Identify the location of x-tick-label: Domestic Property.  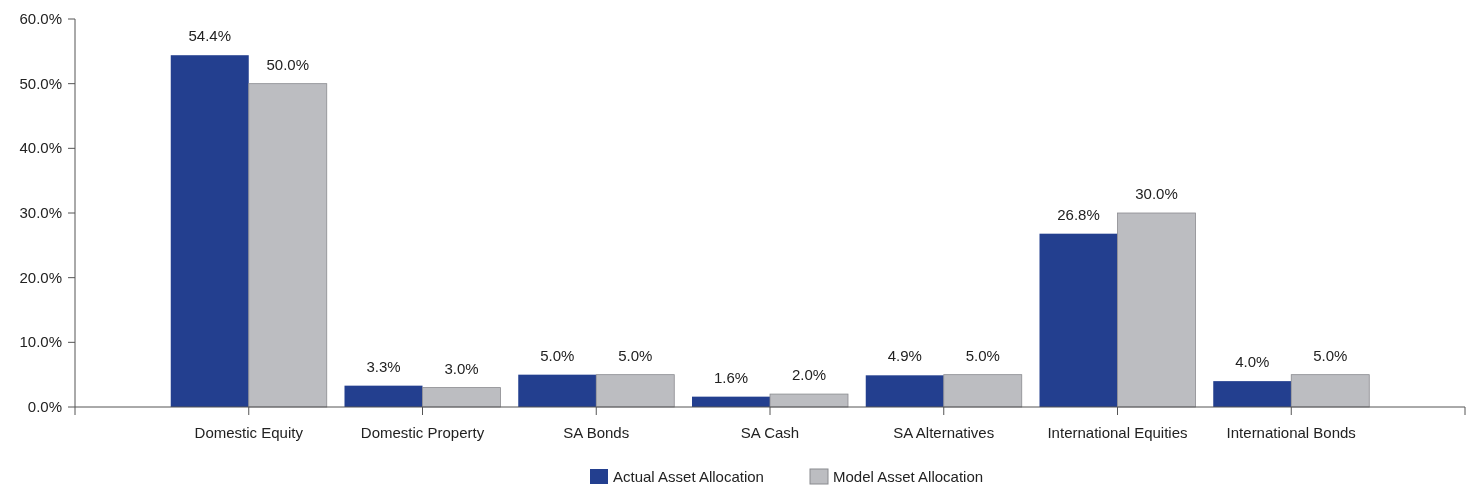
(422, 432).